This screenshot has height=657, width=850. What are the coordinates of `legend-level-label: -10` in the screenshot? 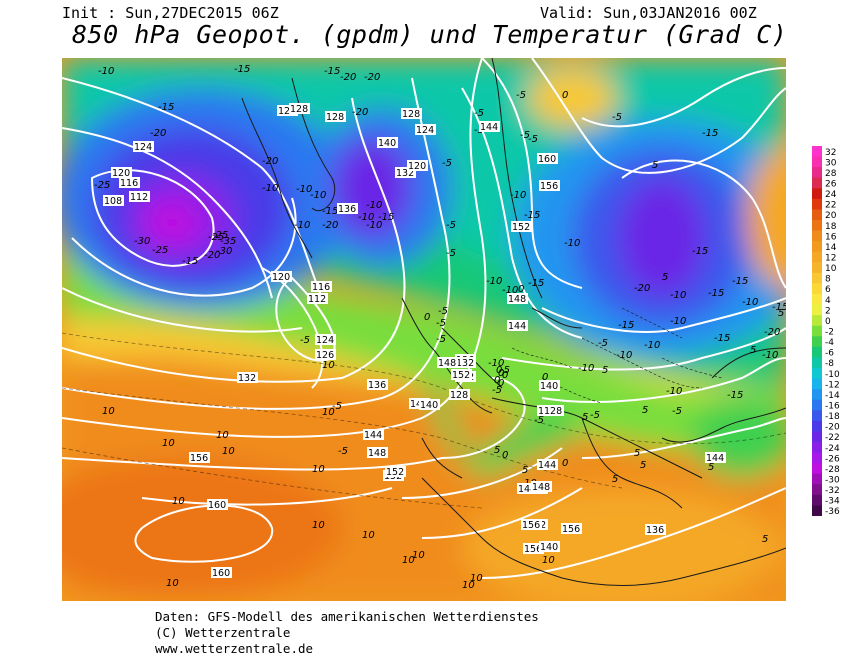 It's located at (832, 375).